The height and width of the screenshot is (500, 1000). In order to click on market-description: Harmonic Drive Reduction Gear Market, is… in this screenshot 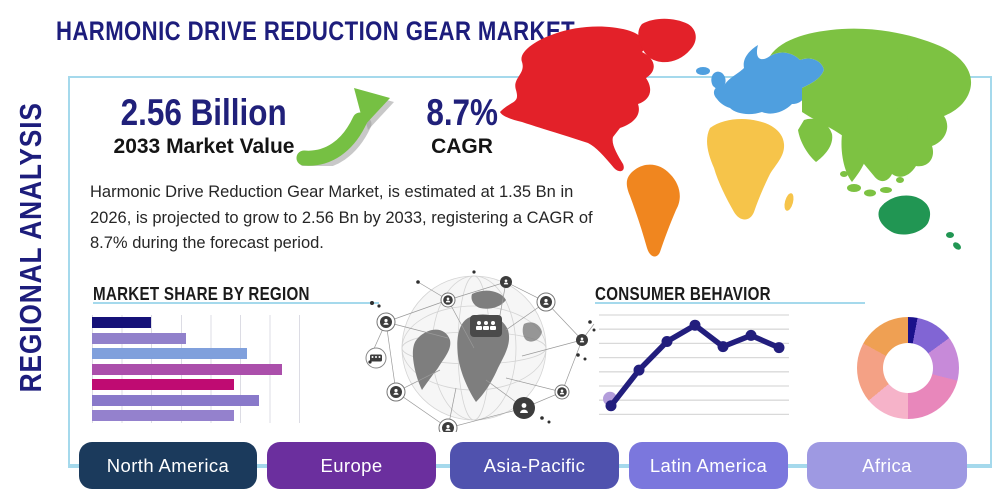, I will do `click(341, 218)`.